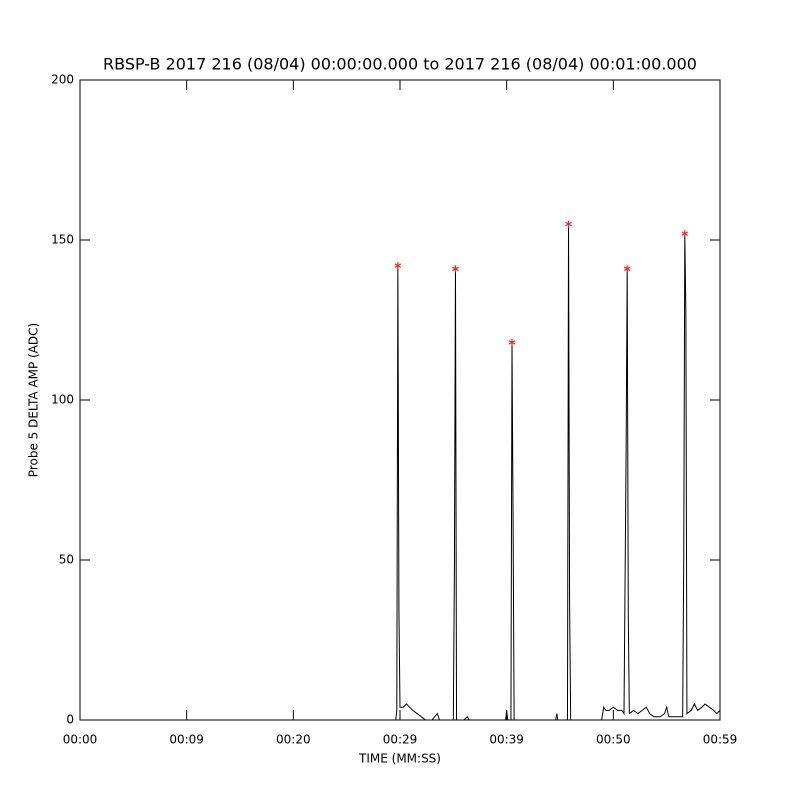 The image size is (800, 800). Describe the element at coordinates (80, 740) in the screenshot. I see `x-tick-label: 00:00` at that location.